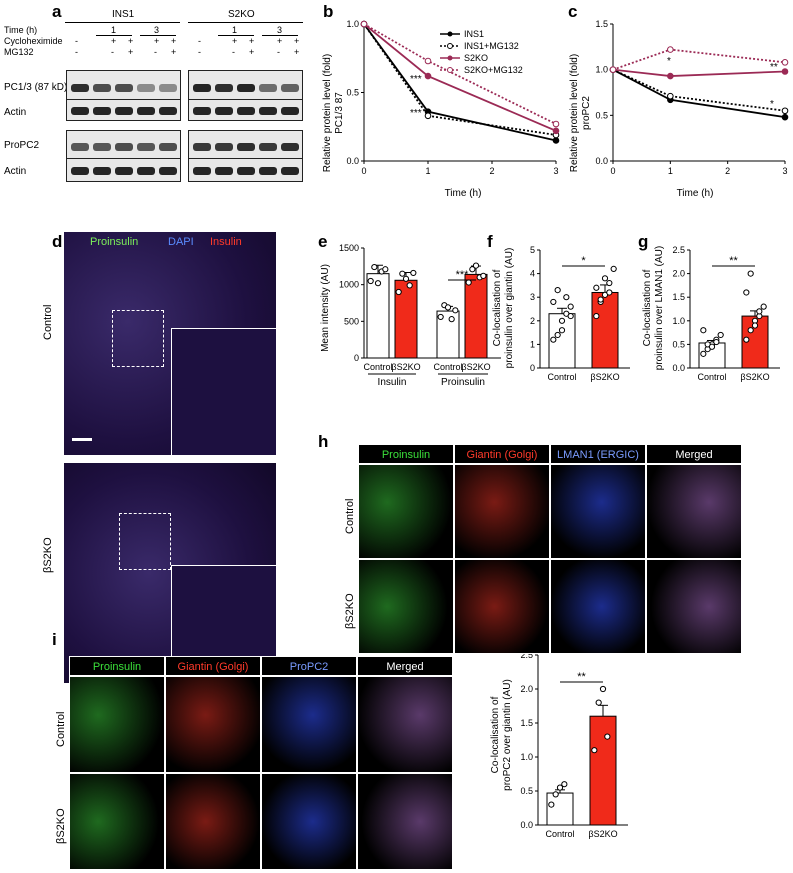  Describe the element at coordinates (145, 541) in the screenshot. I see `zoom-box` at that location.